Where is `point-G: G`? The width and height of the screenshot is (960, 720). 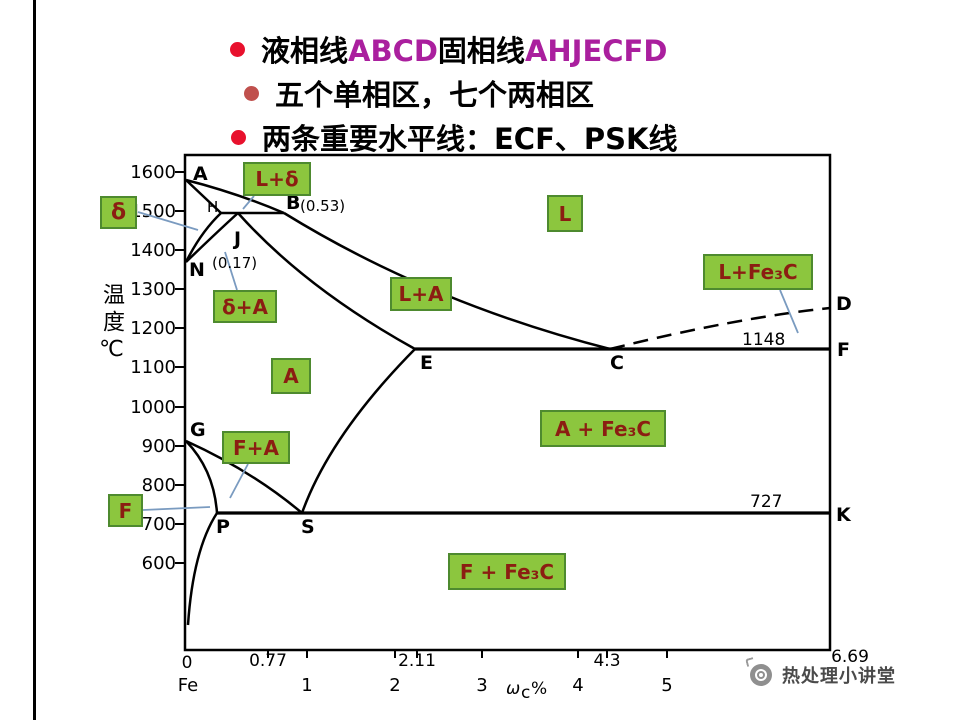
point-G: G is located at coordinates (198, 430).